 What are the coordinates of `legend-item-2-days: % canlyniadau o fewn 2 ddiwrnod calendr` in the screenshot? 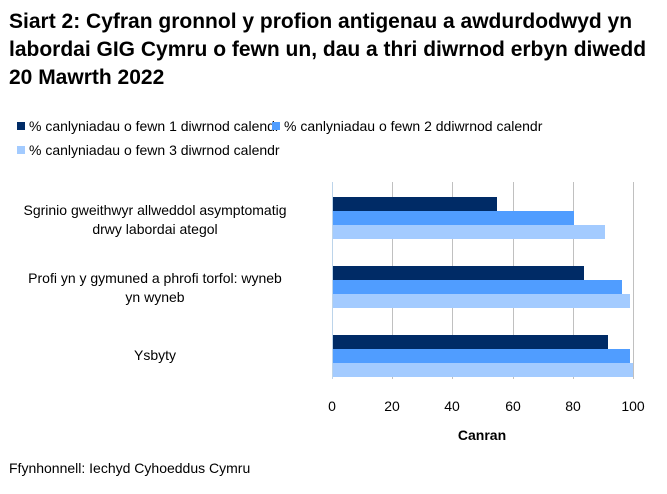 It's located at (407, 126).